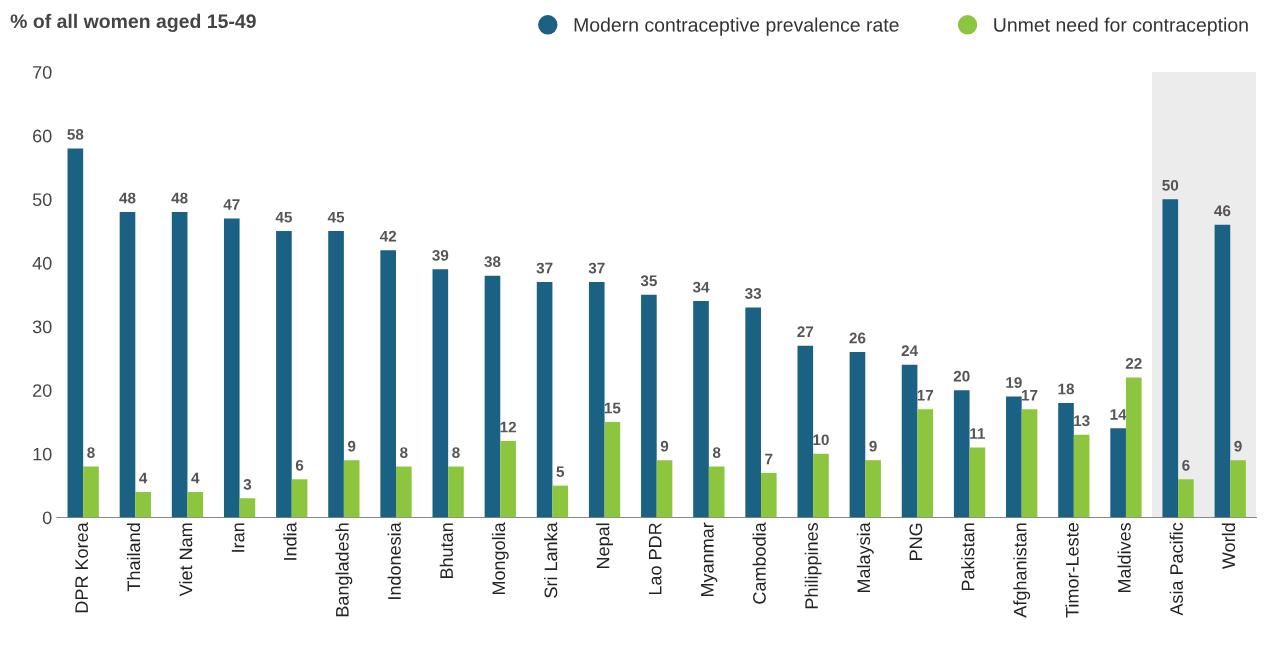  I want to click on data-label: 12, so click(508, 427).